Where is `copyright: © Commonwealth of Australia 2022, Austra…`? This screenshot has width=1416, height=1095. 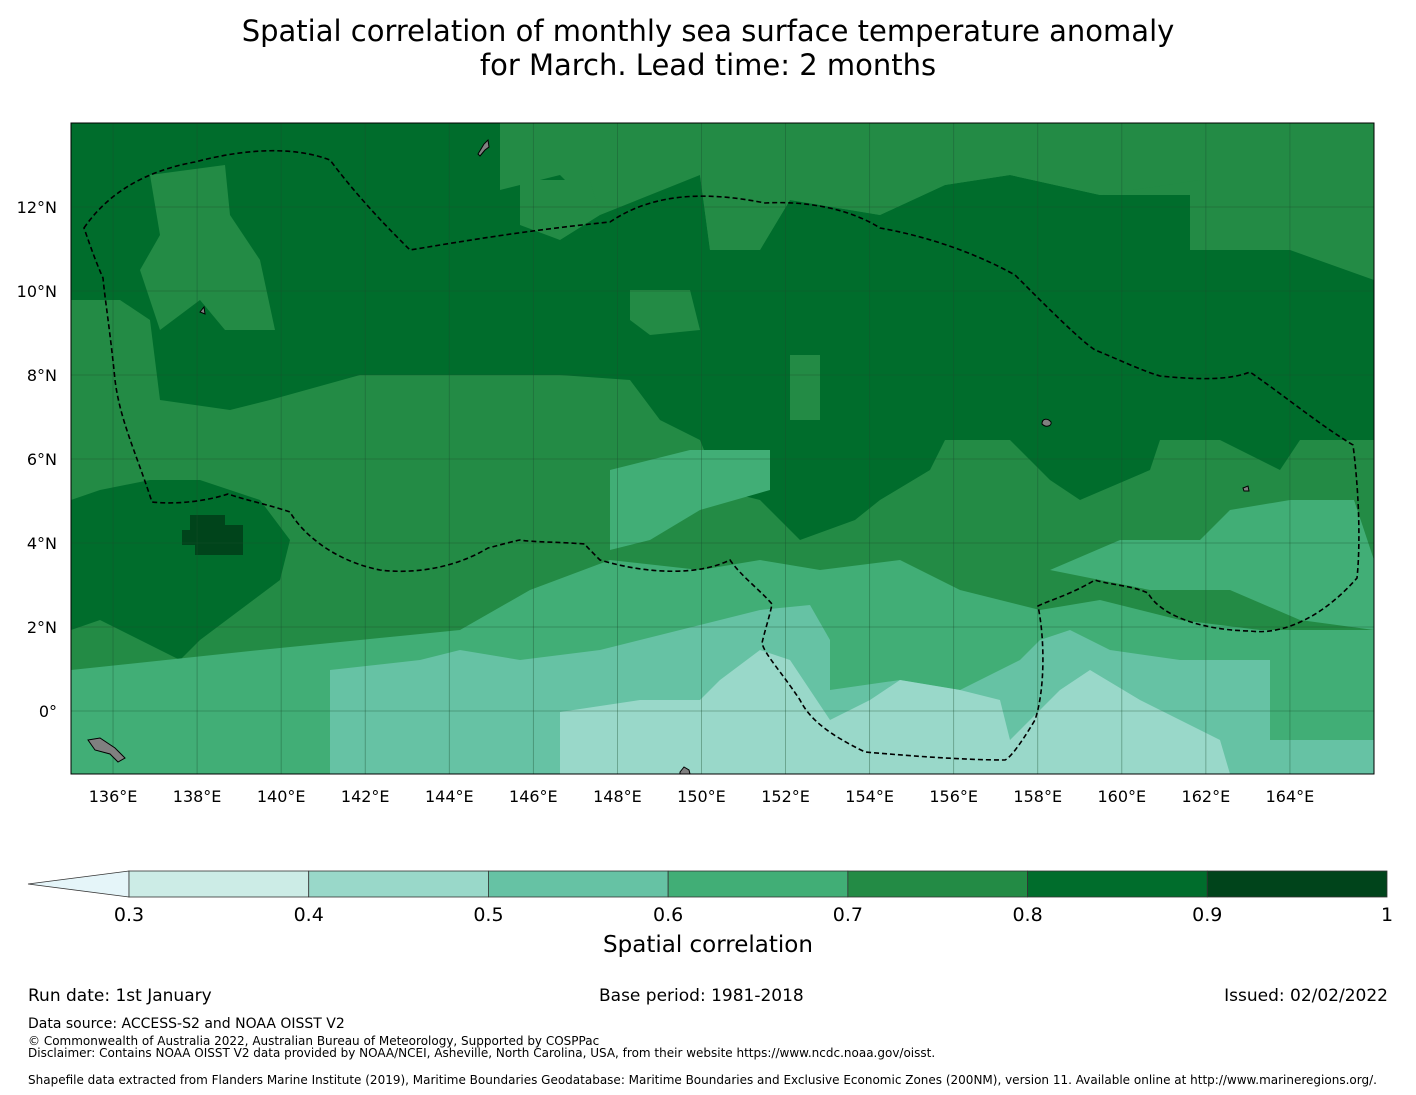 copyright: © Commonwealth of Australia 2022, Austra… is located at coordinates (314, 1041).